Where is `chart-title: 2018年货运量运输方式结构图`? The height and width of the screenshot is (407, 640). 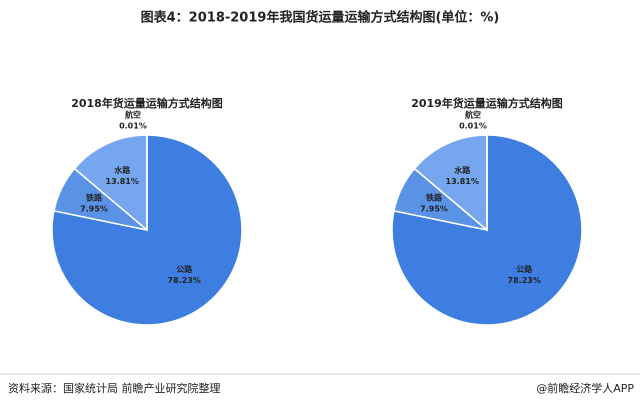
chart-title: 2018年货运量运输方式结构图 is located at coordinates (147, 103).